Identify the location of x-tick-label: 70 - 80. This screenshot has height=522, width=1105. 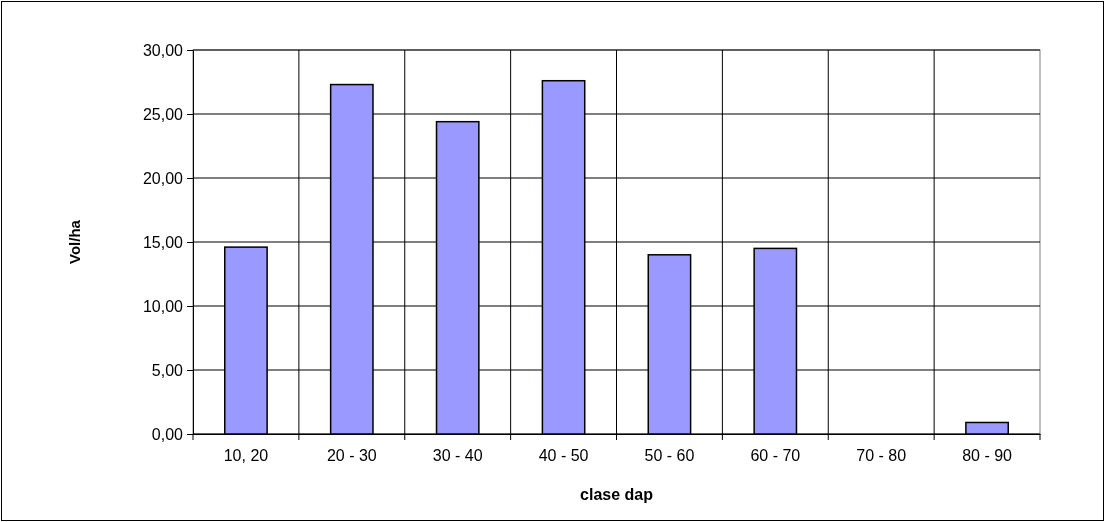
(881, 456).